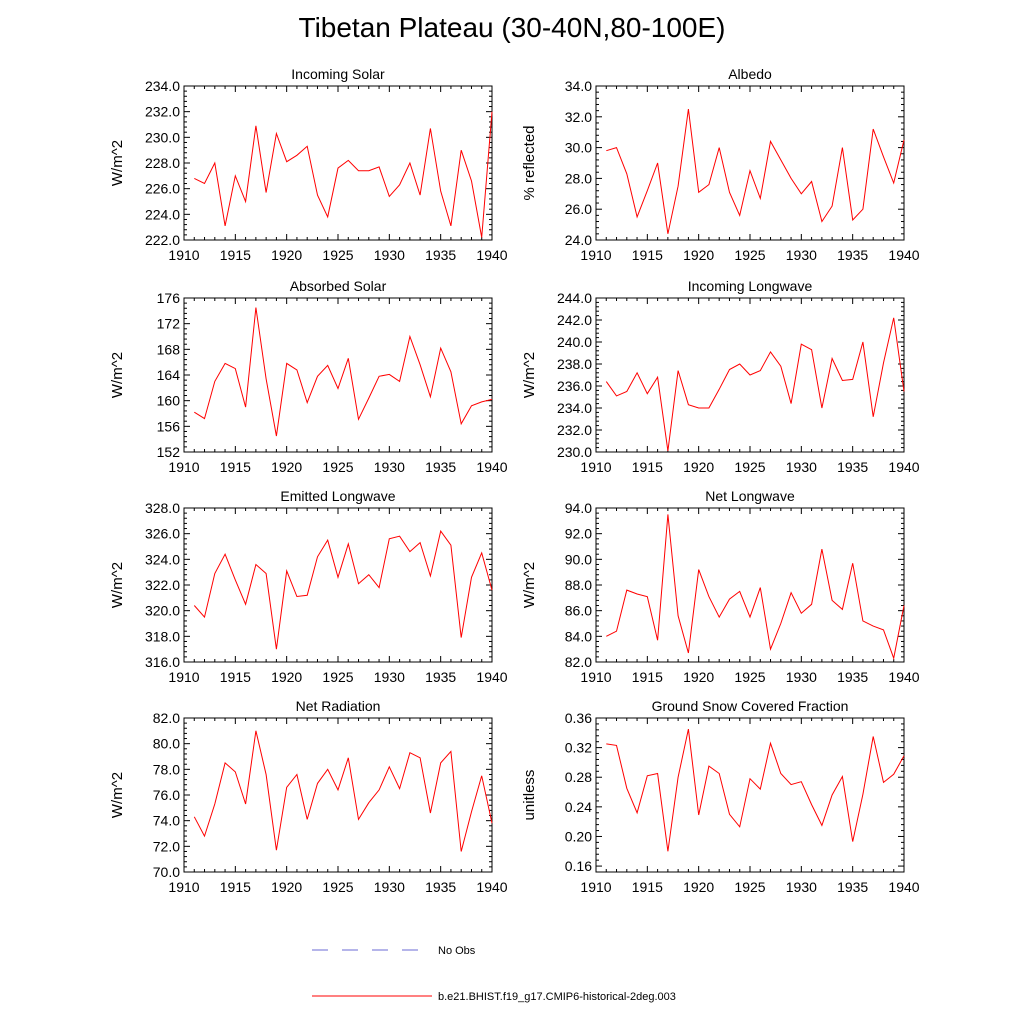 This screenshot has width=1024, height=1024. What do you see at coordinates (162, 585) in the screenshot?
I see `y-tick-label: 322.0` at bounding box center [162, 585].